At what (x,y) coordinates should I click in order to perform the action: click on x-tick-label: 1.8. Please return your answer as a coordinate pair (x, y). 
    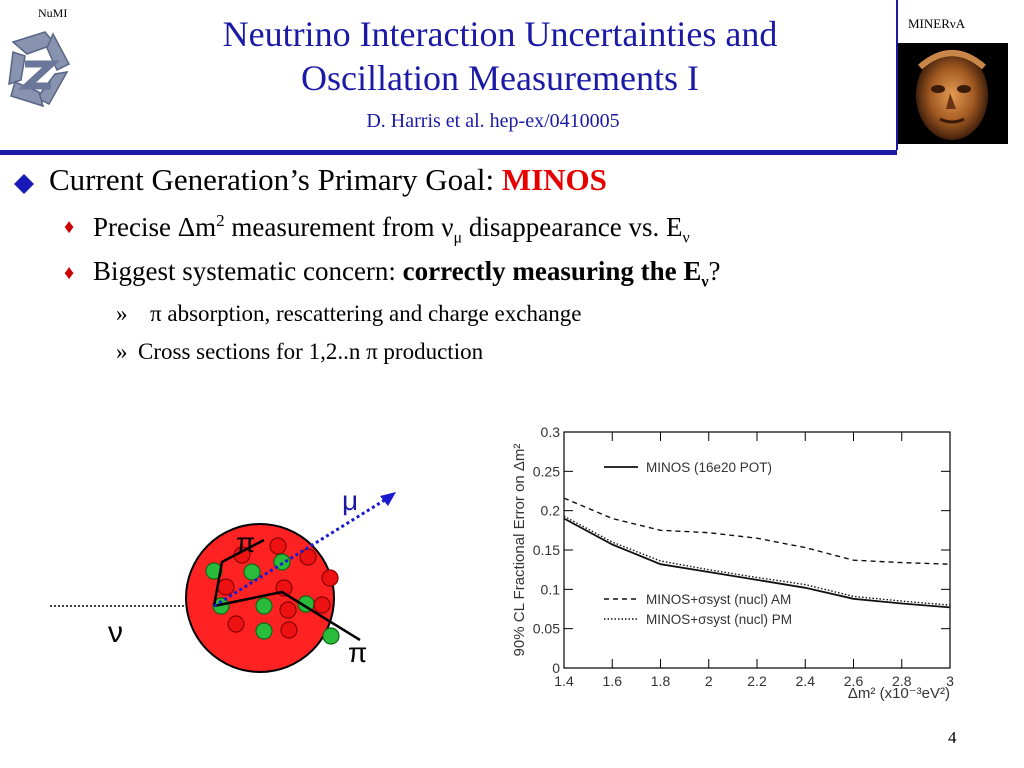
    Looking at the image, I should click on (661, 681).